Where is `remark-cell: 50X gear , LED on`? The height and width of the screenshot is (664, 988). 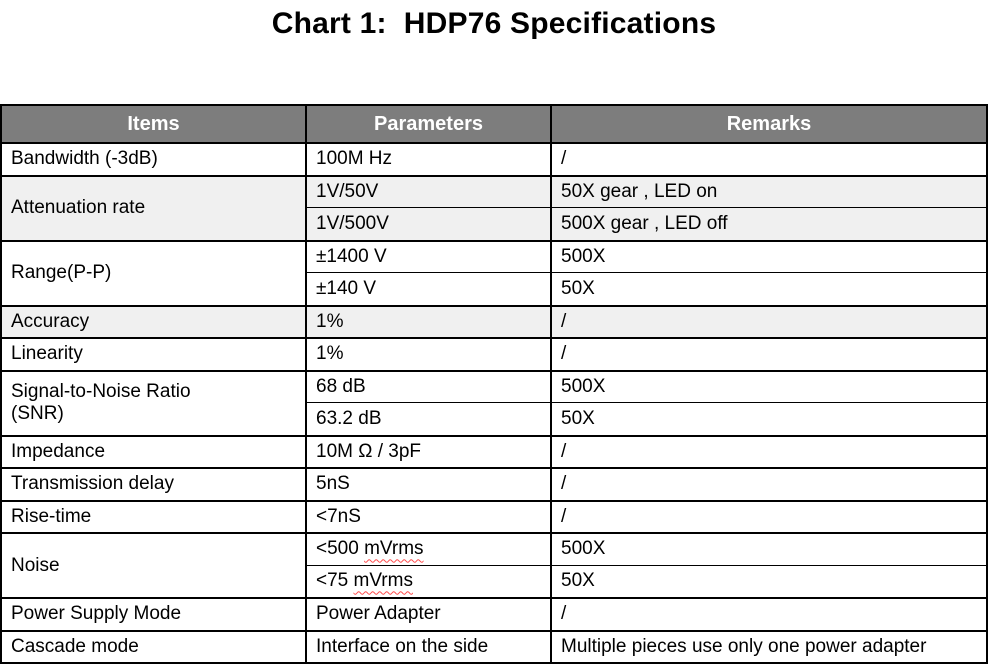 remark-cell: 50X gear , LED on is located at coordinates (768, 190).